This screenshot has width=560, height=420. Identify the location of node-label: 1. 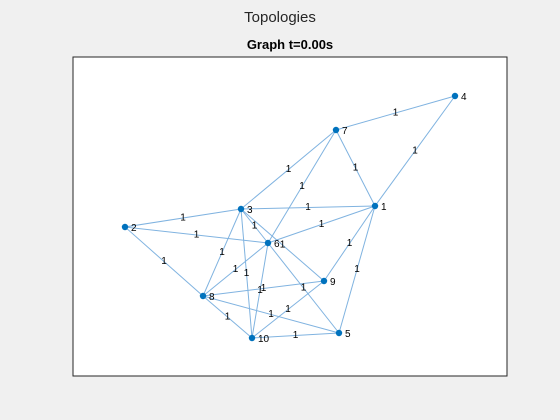
(384, 207).